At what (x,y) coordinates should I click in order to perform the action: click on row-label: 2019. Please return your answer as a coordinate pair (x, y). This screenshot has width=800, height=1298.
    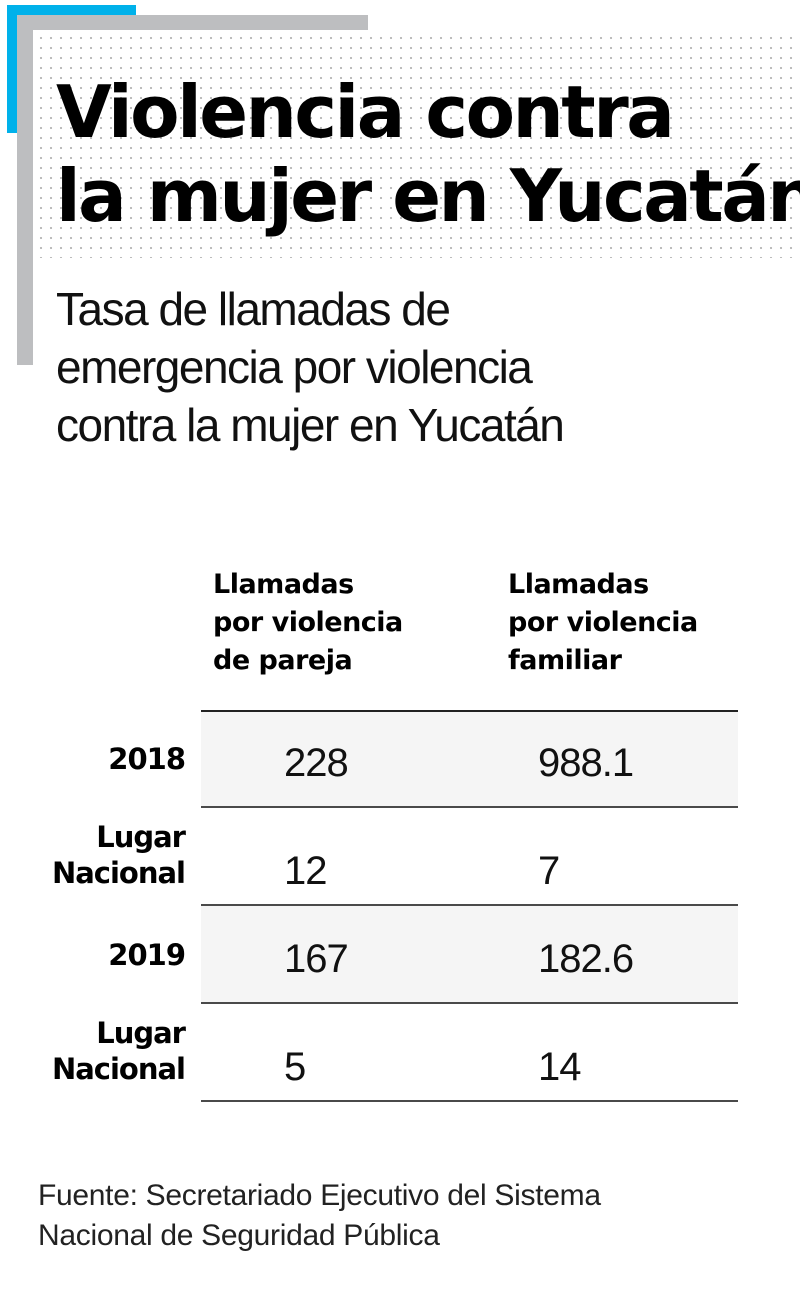
    Looking at the image, I should click on (147, 955).